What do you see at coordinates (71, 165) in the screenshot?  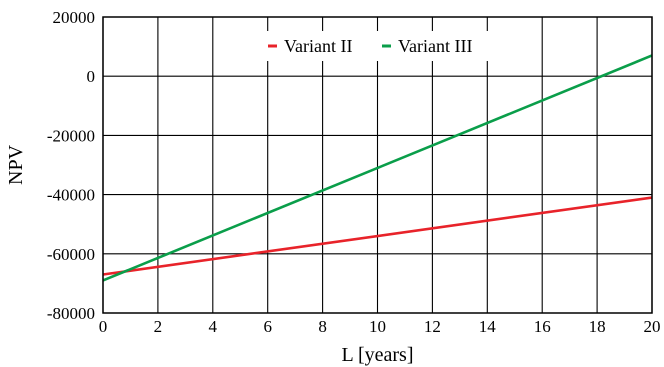 I see `y-tick-labels: 20000 0 -20000 -40000 -60000 -80000` at bounding box center [71, 165].